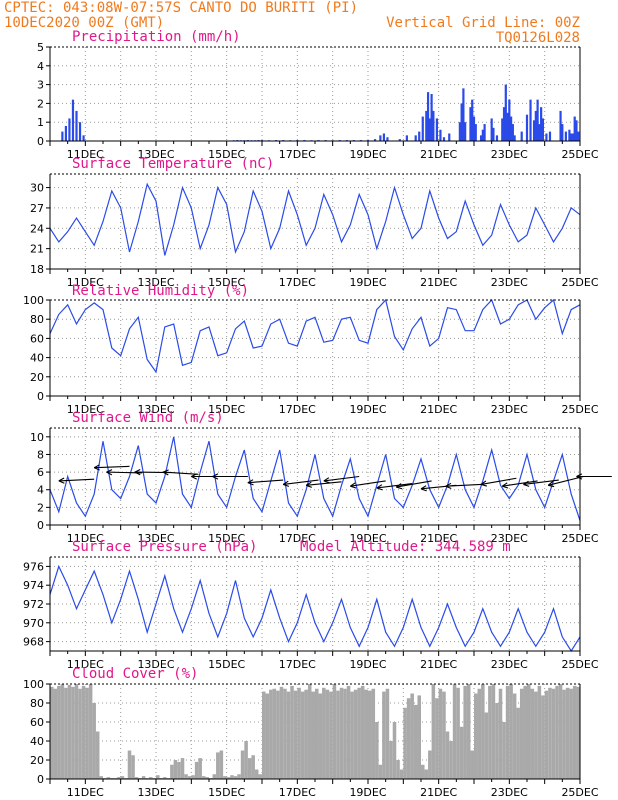  What do you see at coordinates (40, 47) in the screenshot?
I see `precip-y-tick-label: 5` at bounding box center [40, 47].